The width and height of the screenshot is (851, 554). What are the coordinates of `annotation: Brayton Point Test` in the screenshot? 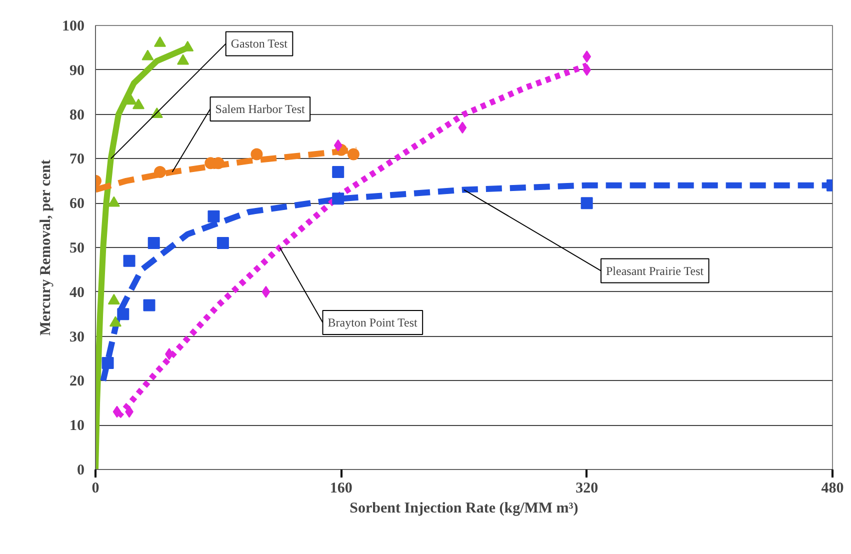 It's located at (373, 323).